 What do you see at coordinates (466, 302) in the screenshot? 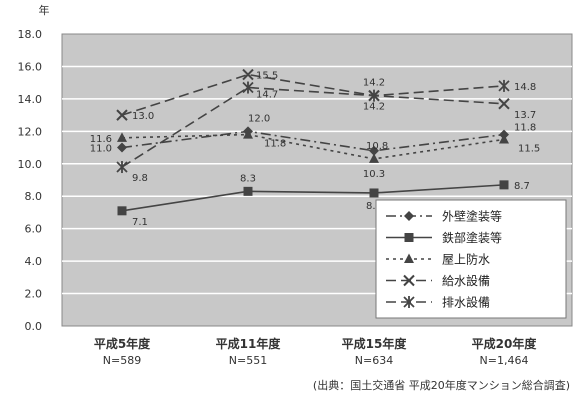
I see `legend-label: 排水設備` at bounding box center [466, 302].